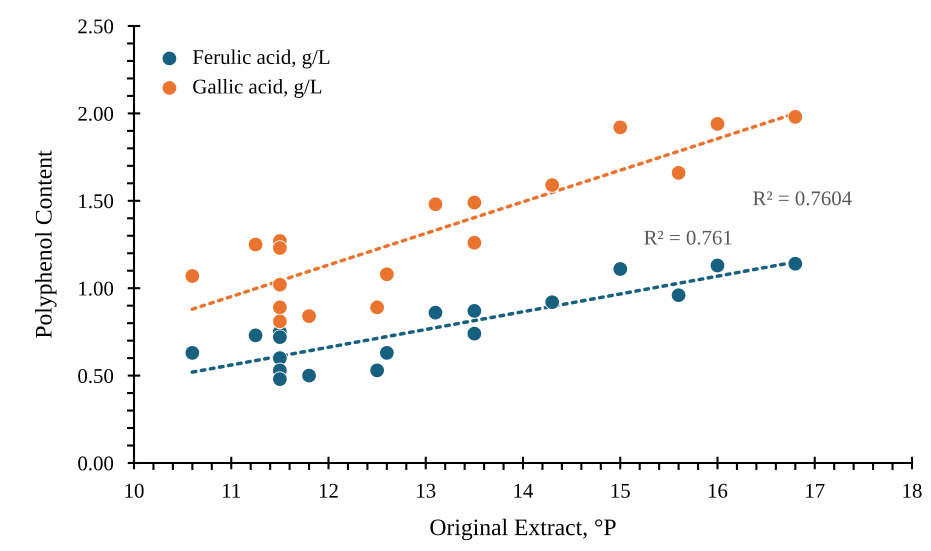 Image resolution: width=931 pixels, height=551 pixels. What do you see at coordinates (96, 26) in the screenshot?
I see `y-tick-label: 2.50` at bounding box center [96, 26].